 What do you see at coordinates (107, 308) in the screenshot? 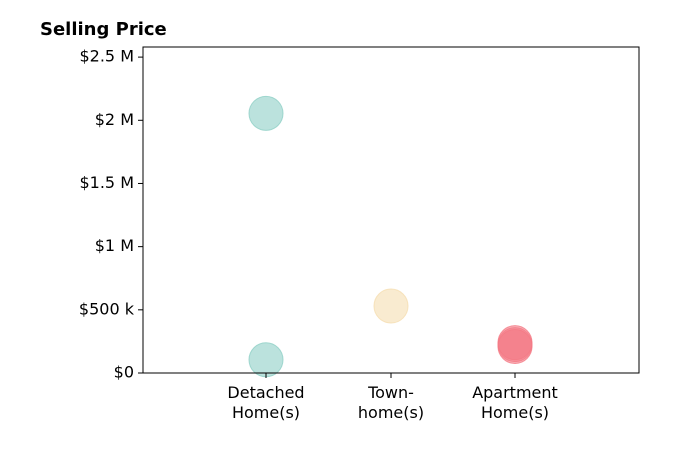
I see `y-tick-label: $500 k` at bounding box center [107, 308].